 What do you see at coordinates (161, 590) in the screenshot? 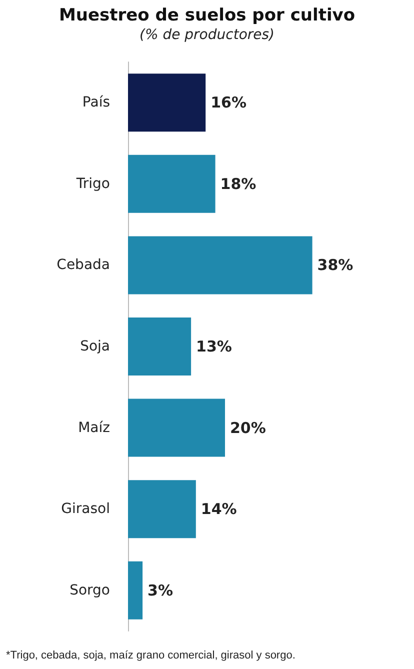
I see `data-label: 3%` at bounding box center [161, 590].